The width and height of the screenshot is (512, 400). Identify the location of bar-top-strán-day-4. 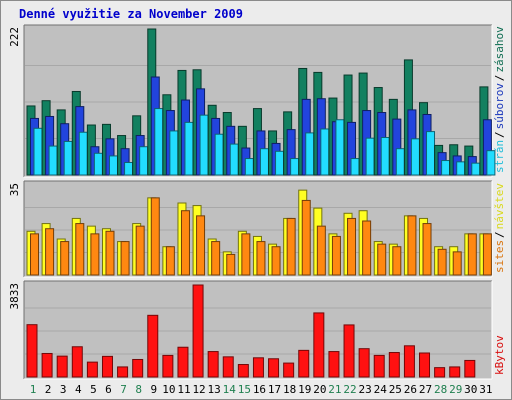
(83, 153).